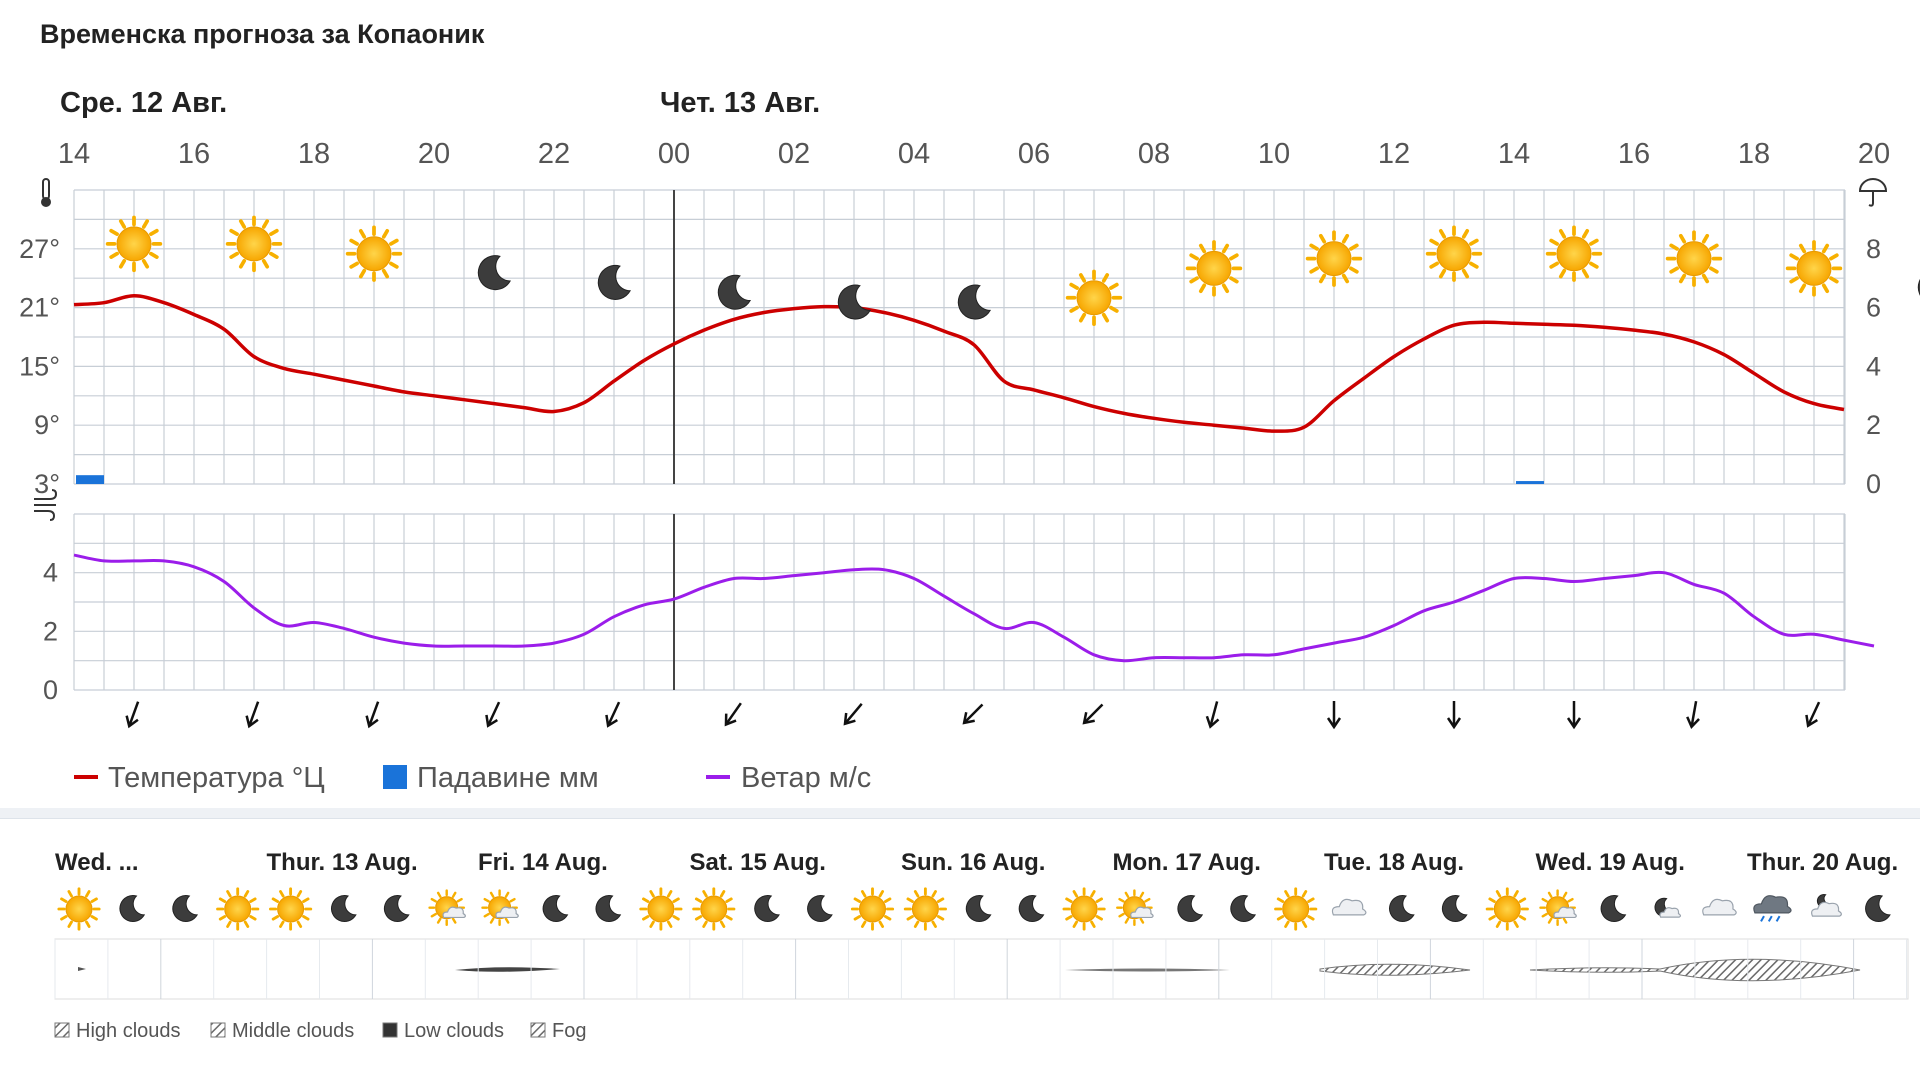  What do you see at coordinates (293, 1031) in the screenshot?
I see `cloud-legend-label: Middle clouds` at bounding box center [293, 1031].